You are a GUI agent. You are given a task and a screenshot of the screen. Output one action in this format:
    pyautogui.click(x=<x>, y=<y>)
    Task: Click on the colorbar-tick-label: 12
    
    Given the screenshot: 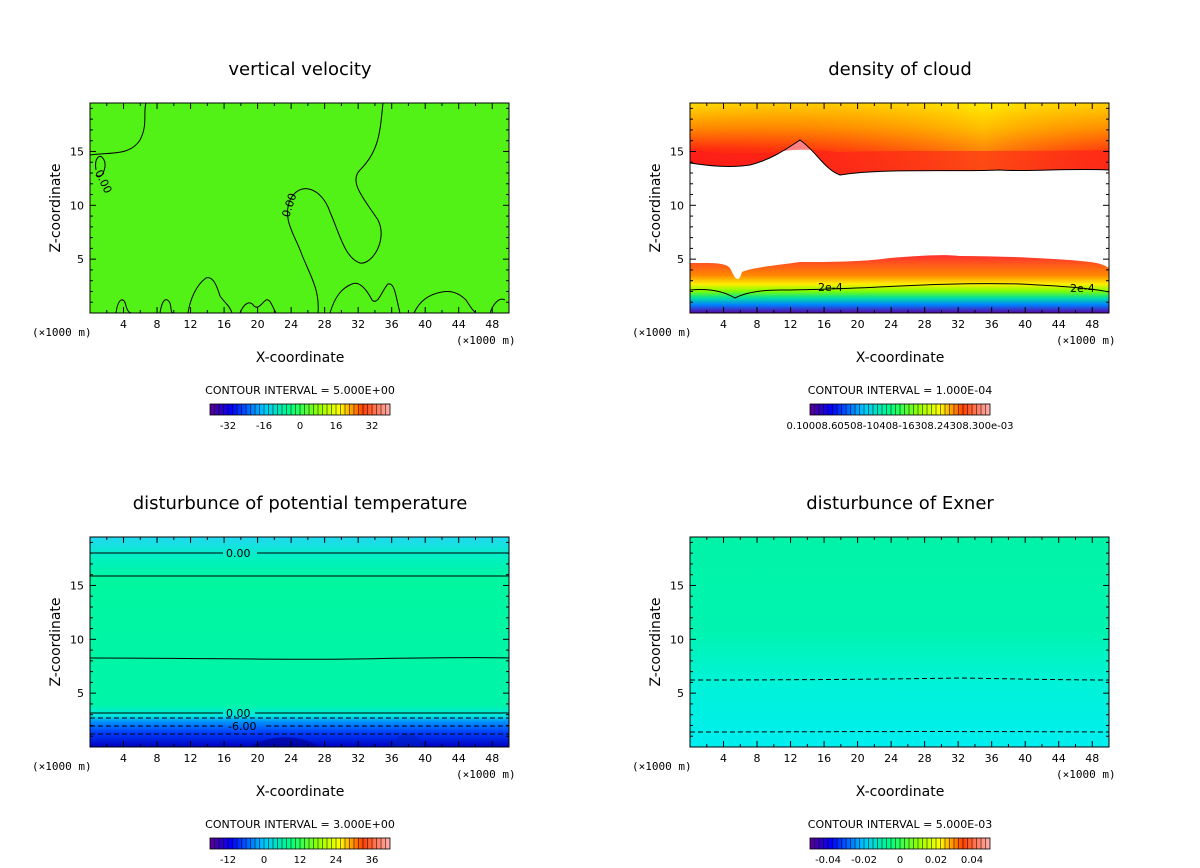 What is the action you would take?
    pyautogui.click(x=300, y=860)
    